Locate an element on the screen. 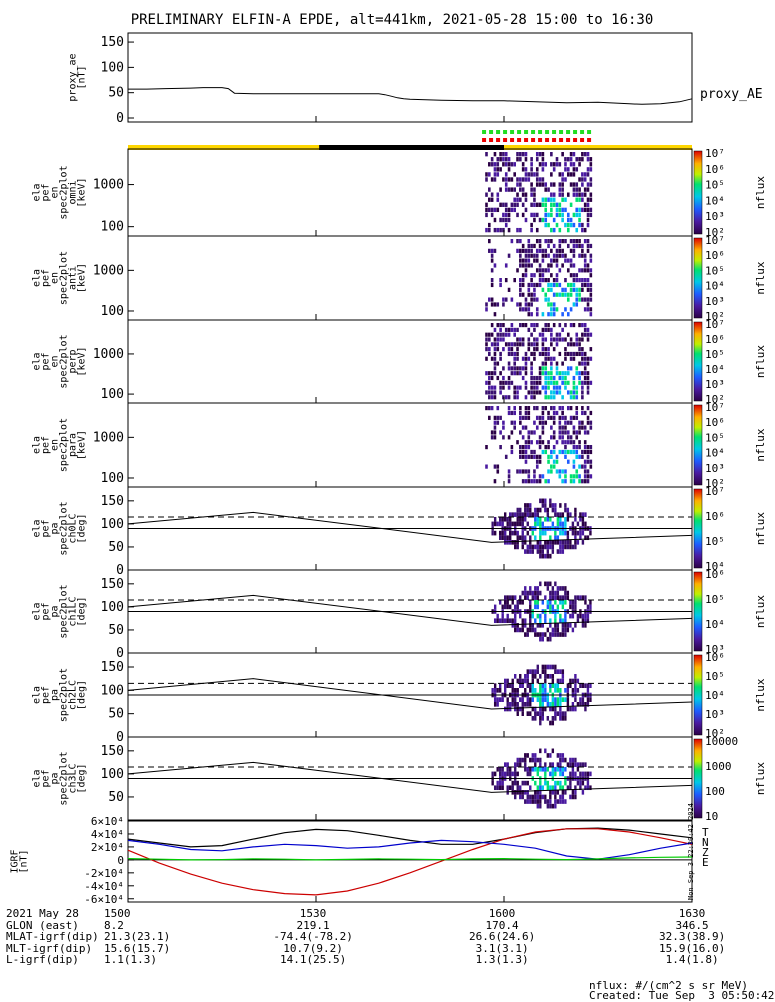  ch2-ytick-label: 150 is located at coordinates (112, 667).